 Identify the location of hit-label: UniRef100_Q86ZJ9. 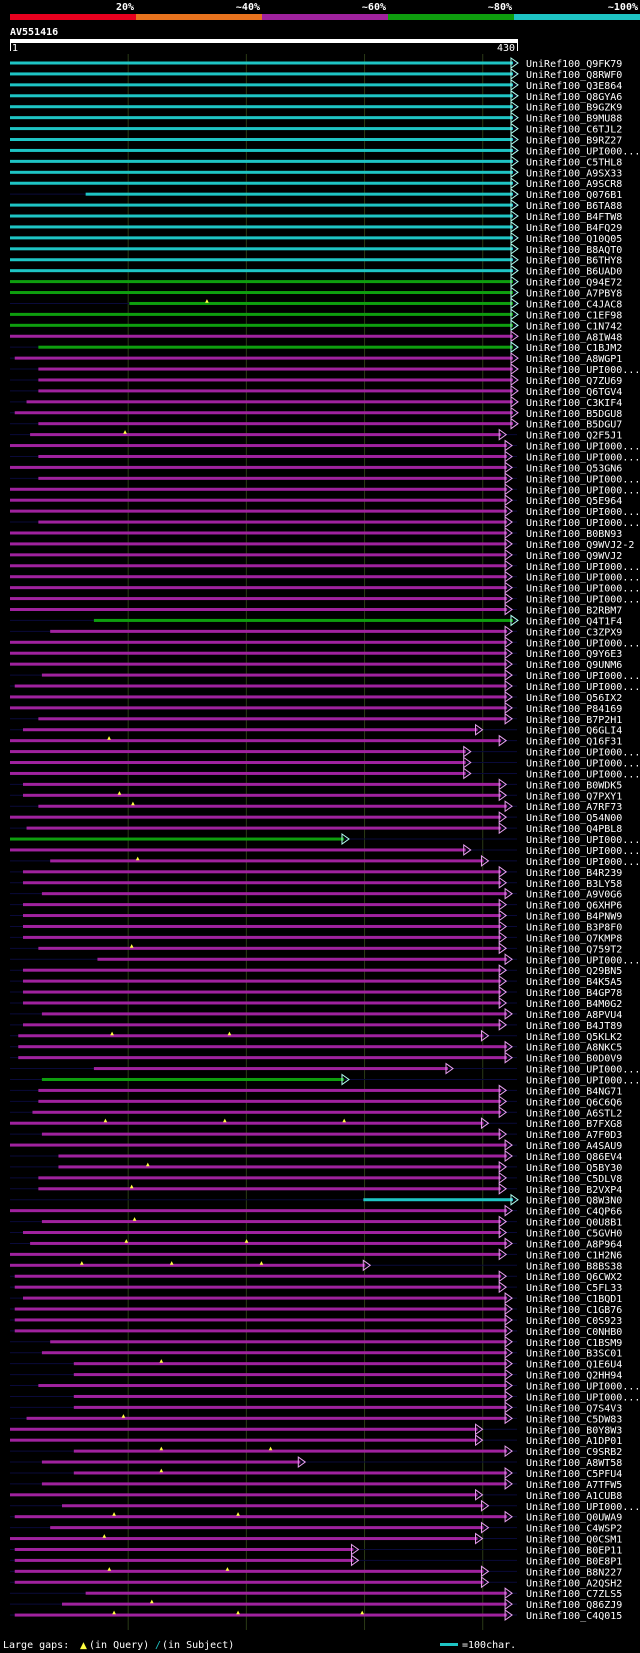
(574, 1605).